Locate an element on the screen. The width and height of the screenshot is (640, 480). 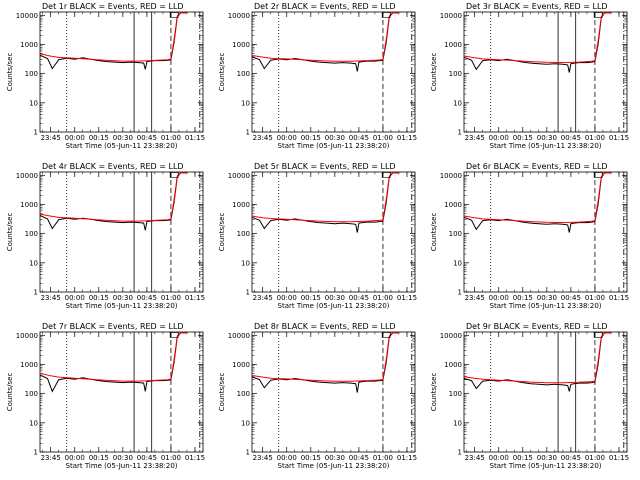
chart-title: Det 7r BLACK = Events, RED = LLD is located at coordinates (113, 326).